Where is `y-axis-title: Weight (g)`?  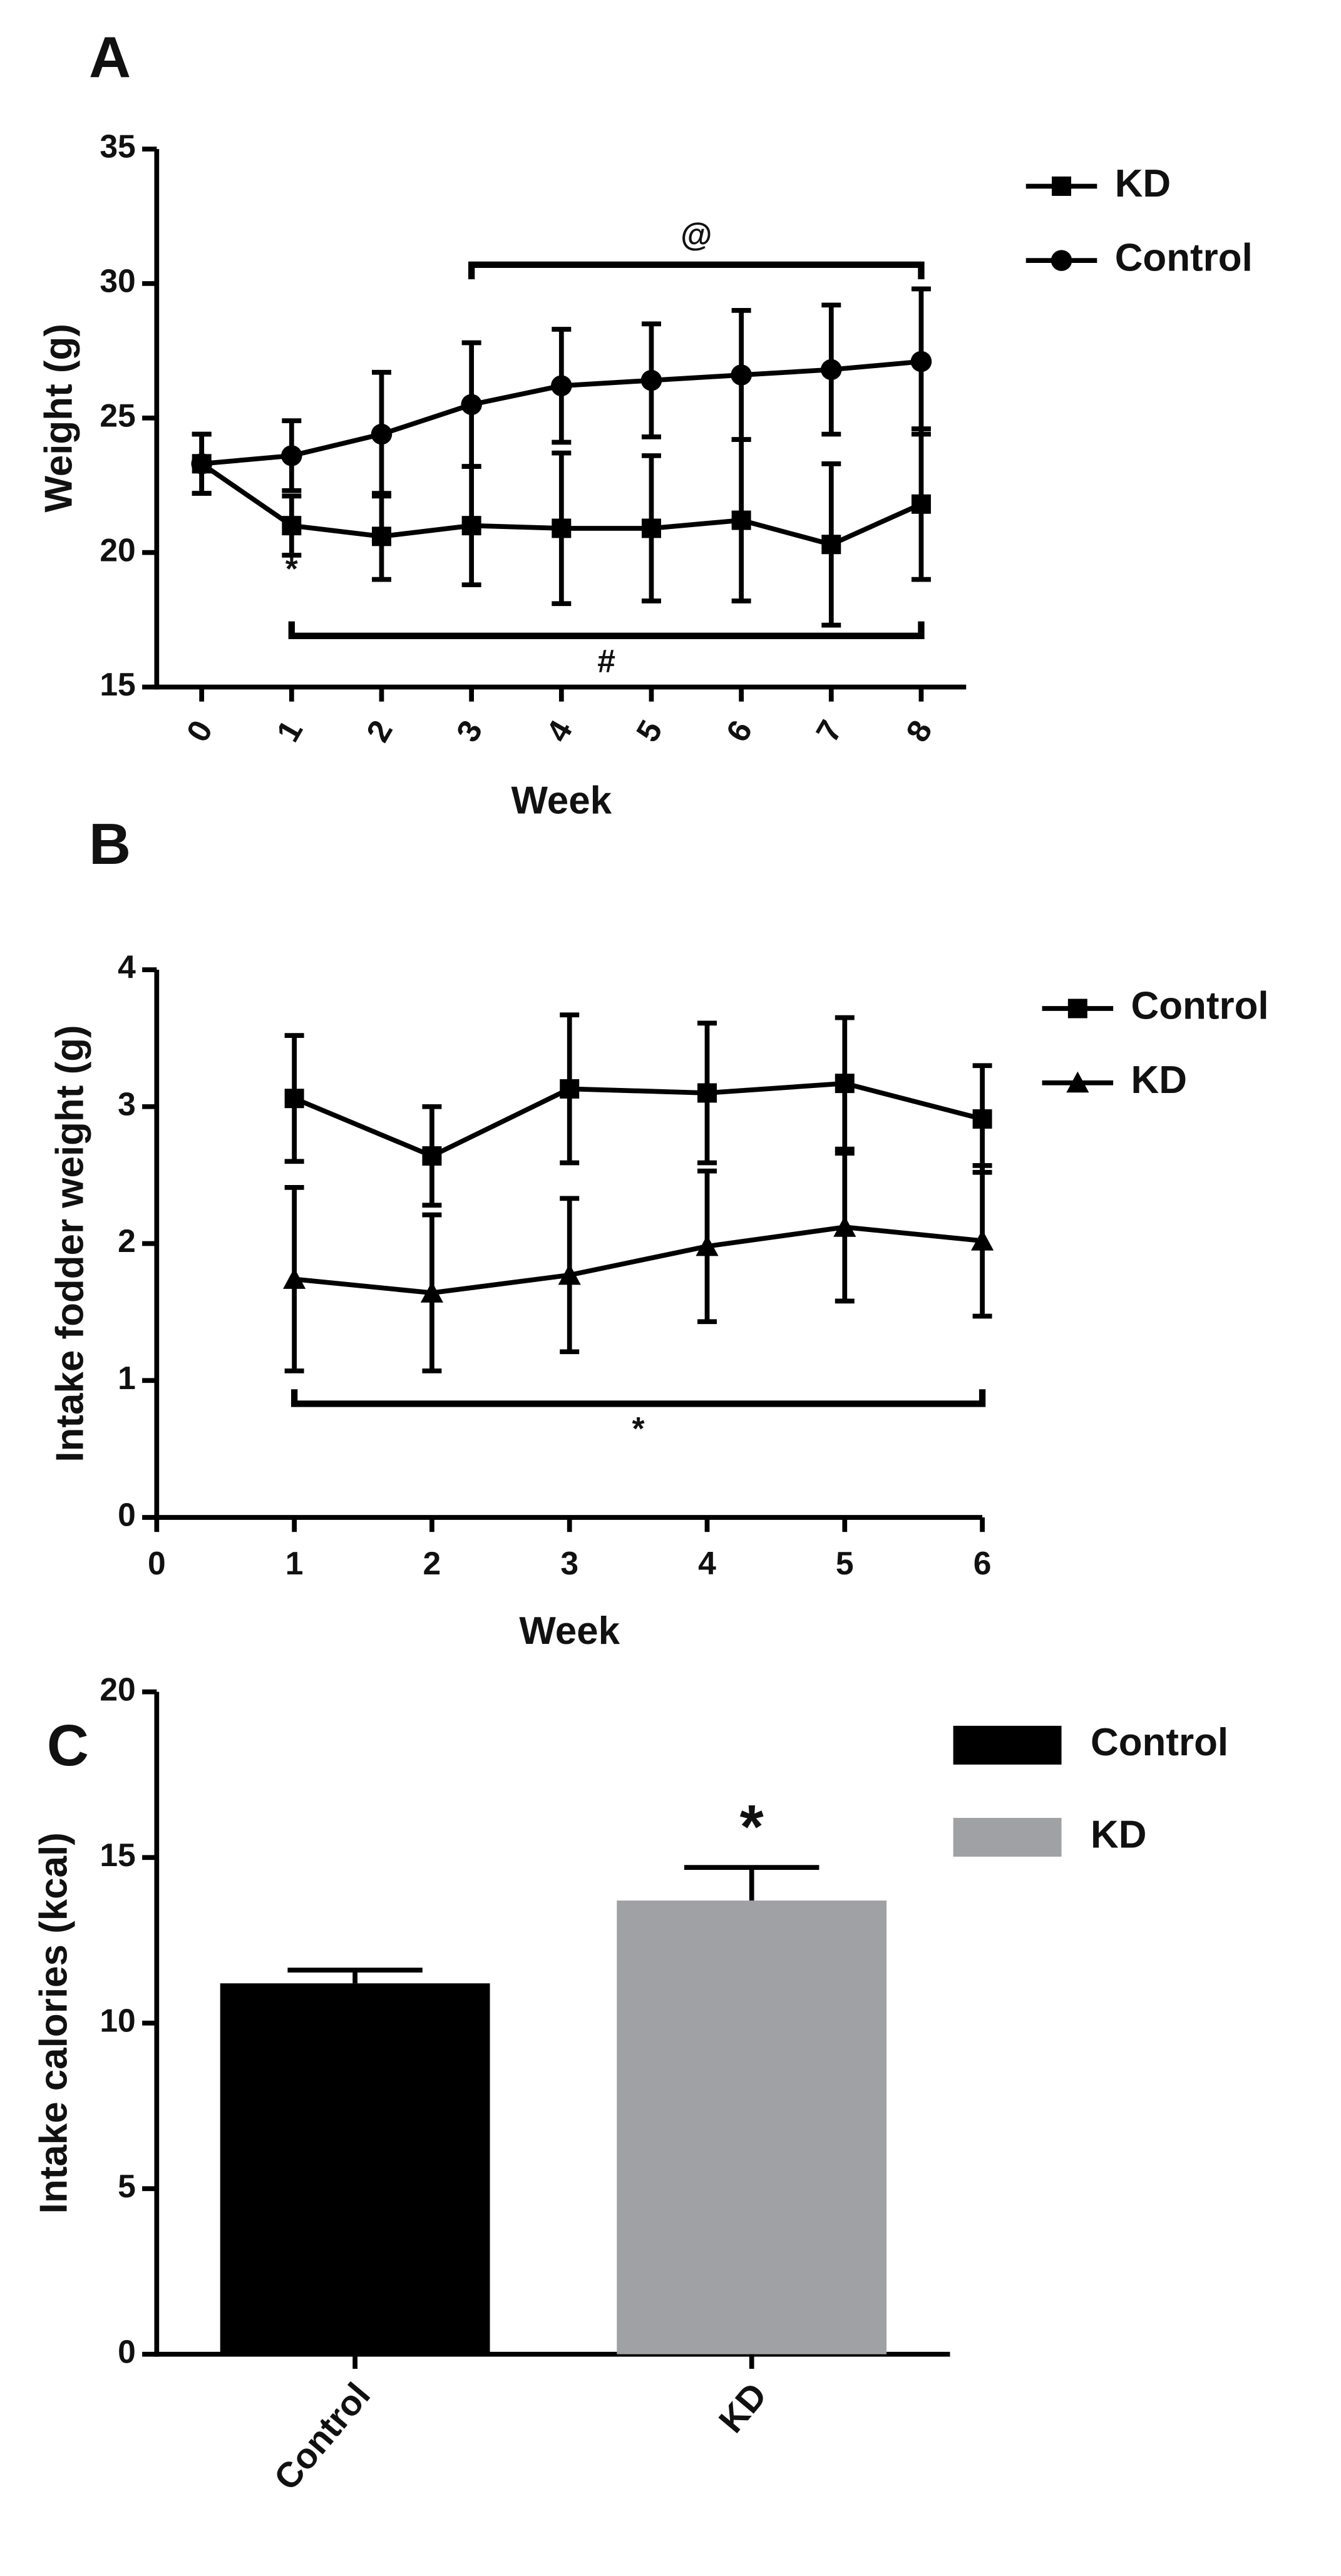 y-axis-title: Weight (g) is located at coordinates (58, 418).